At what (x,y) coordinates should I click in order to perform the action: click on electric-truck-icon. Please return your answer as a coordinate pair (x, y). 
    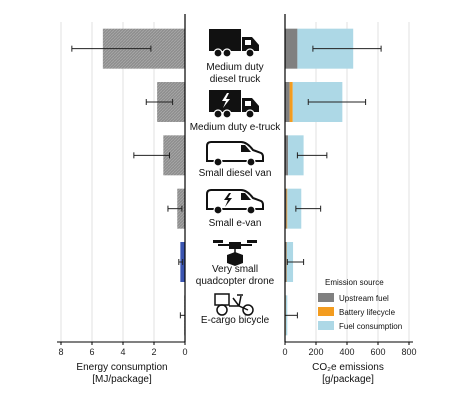
    Looking at the image, I should click on (234, 104).